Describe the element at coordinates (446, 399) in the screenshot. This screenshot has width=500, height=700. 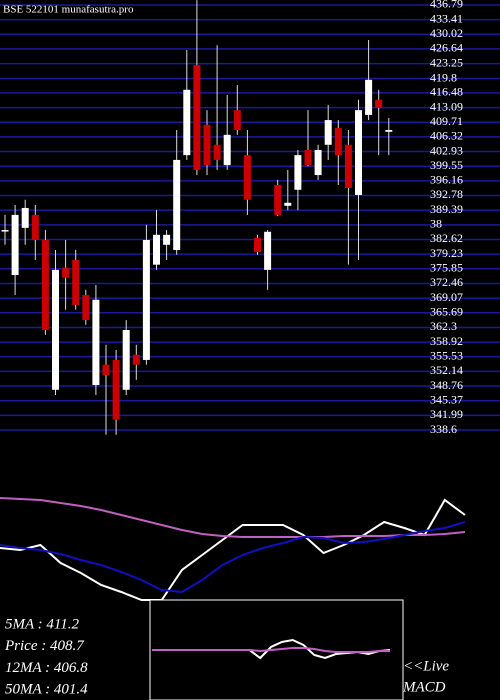
I see `y-tick-label: 345.37` at that location.